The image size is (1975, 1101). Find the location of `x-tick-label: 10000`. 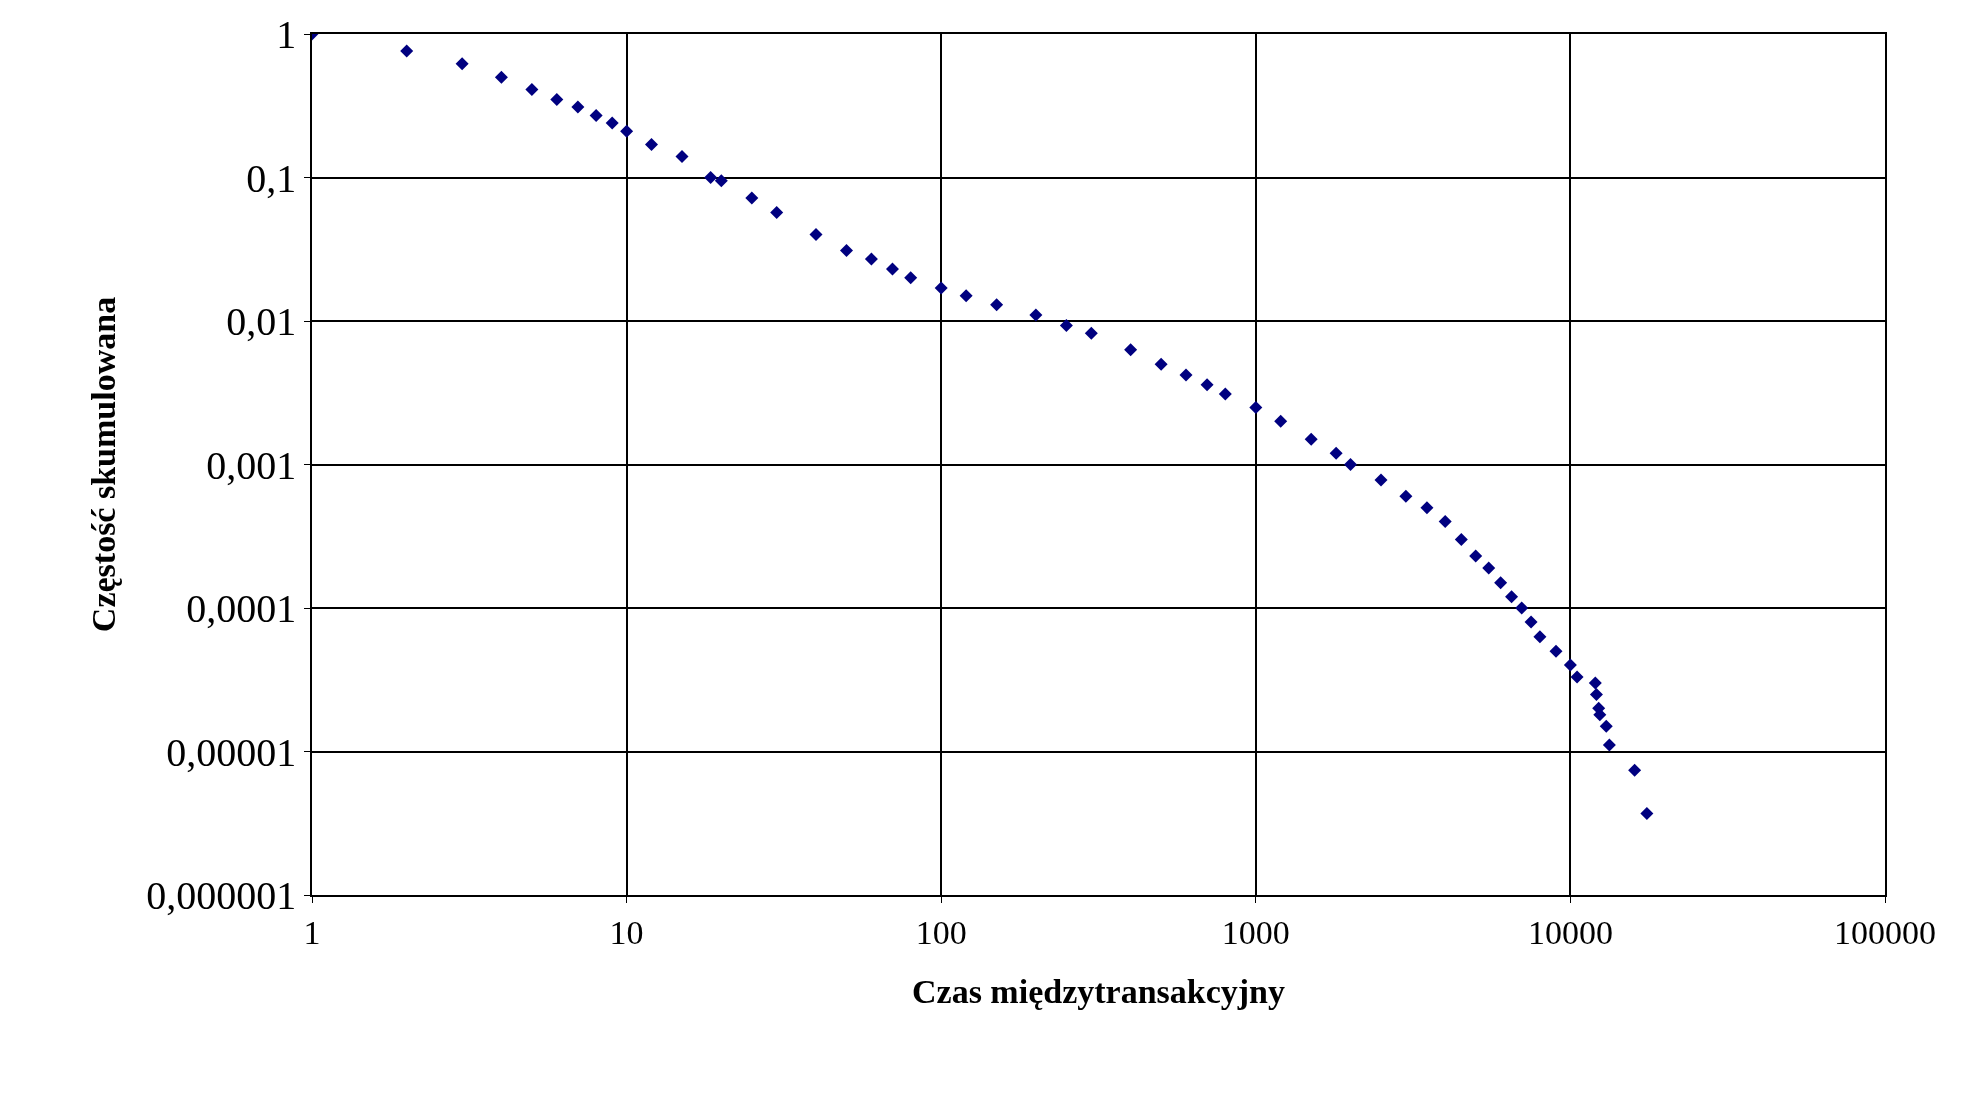

x-tick-label: 10000 is located at coordinates (1570, 932).